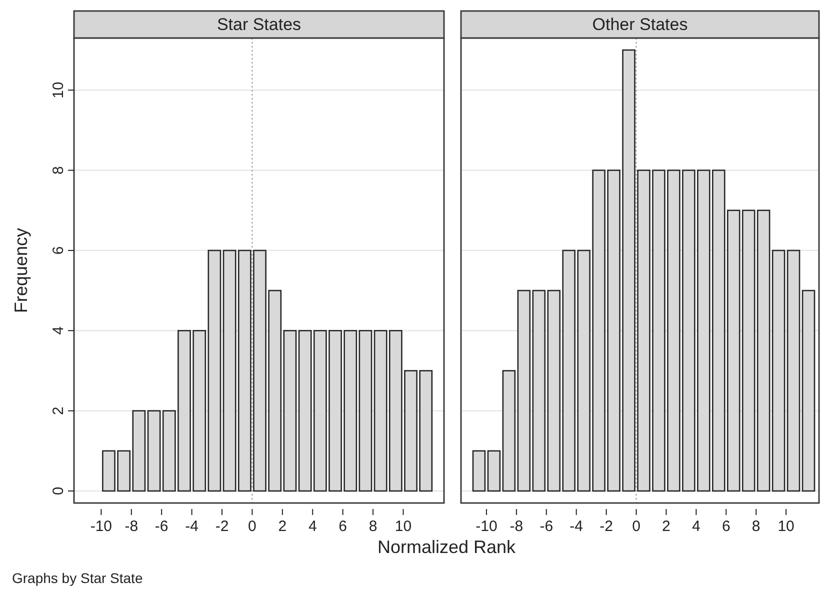 The height and width of the screenshot is (592, 821). Describe the element at coordinates (58, 90) in the screenshot. I see `y-tick-label: 10` at that location.